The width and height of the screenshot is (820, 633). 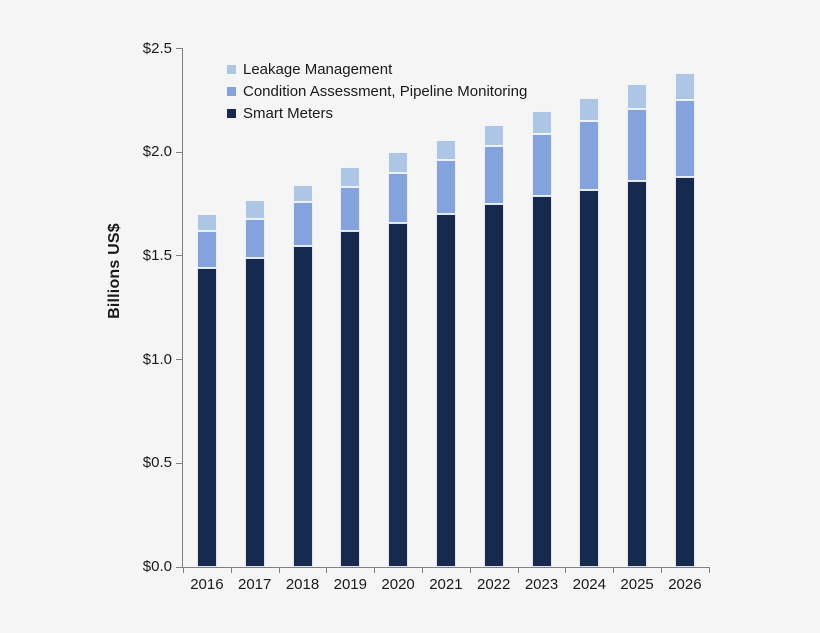 I want to click on x-axis-line, so click(x=443, y=567).